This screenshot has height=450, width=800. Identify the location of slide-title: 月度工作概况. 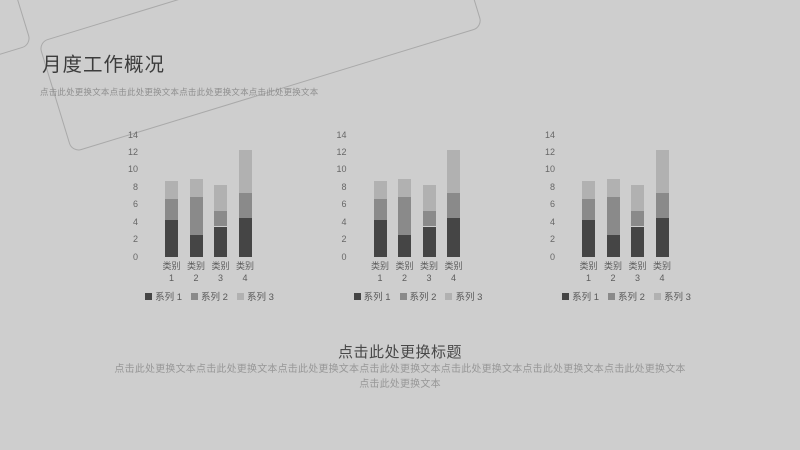
(104, 65).